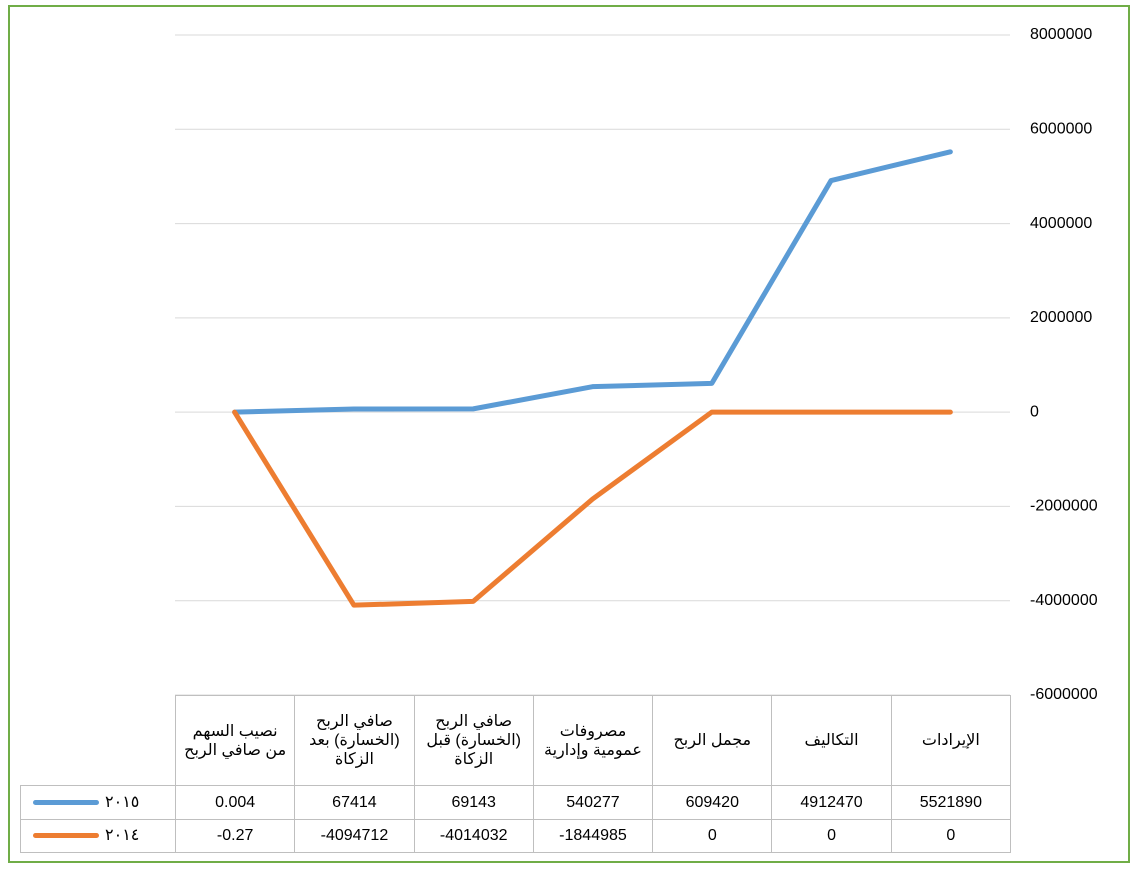 Image resolution: width=1140 pixels, height=870 pixels. I want to click on table-value: 69143, so click(473, 802).